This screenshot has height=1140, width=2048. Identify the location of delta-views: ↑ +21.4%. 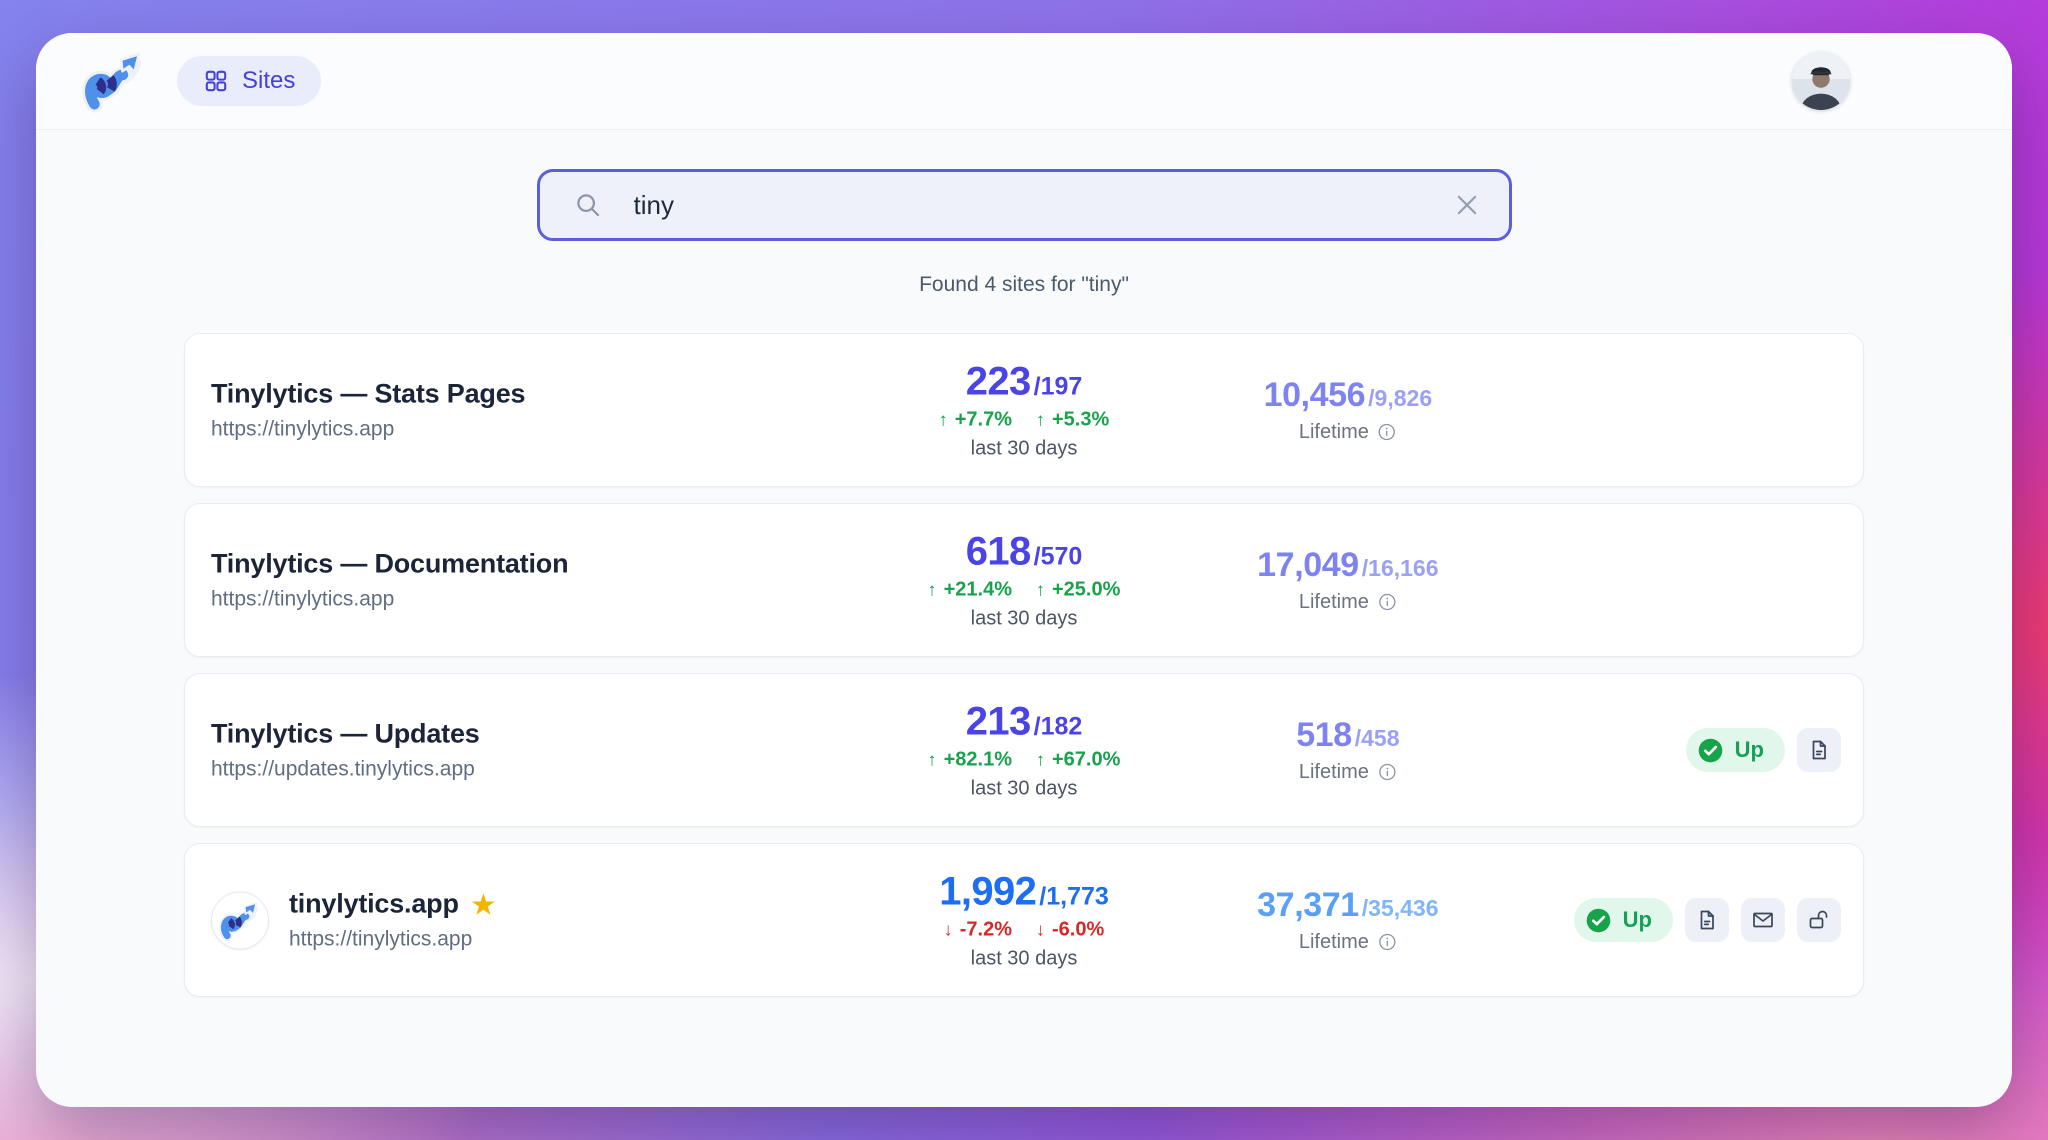
(970, 590).